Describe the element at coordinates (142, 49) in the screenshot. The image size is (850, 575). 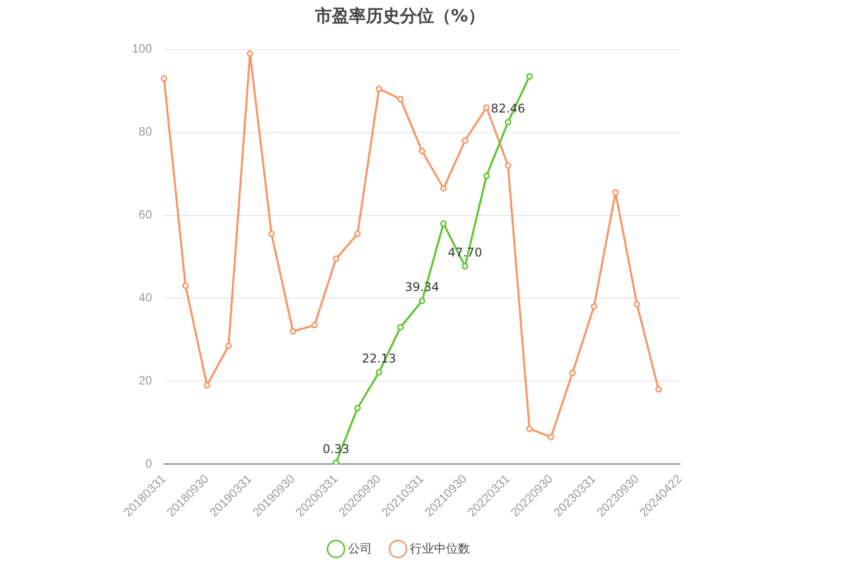
I see `y-tick-label: 100` at that location.